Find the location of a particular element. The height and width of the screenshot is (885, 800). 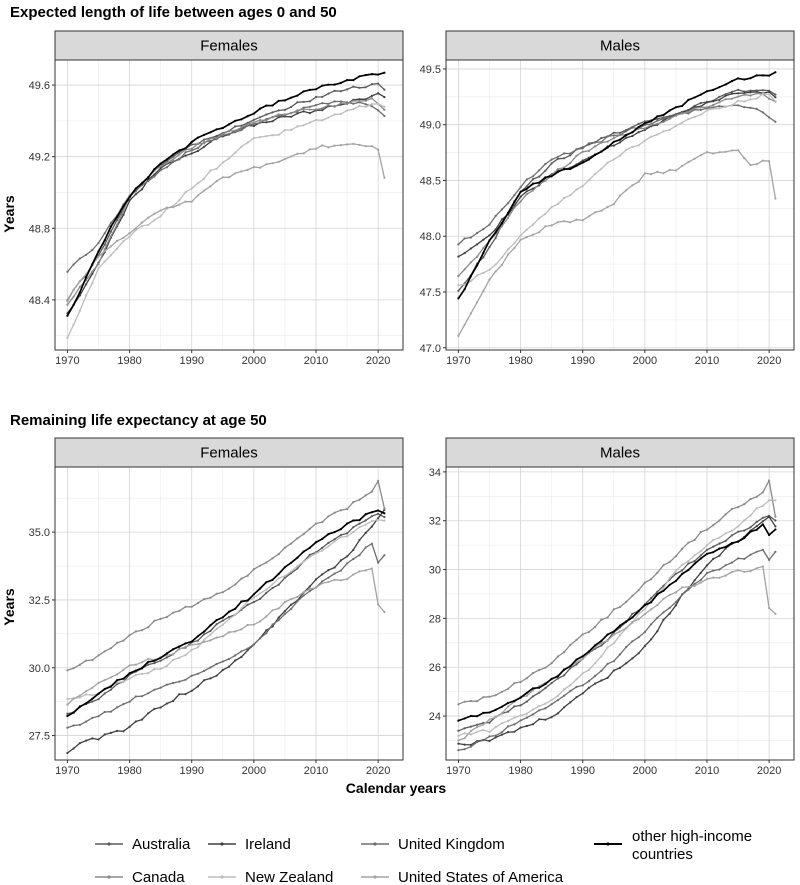

series-nzl is located at coordinates (226, 220).